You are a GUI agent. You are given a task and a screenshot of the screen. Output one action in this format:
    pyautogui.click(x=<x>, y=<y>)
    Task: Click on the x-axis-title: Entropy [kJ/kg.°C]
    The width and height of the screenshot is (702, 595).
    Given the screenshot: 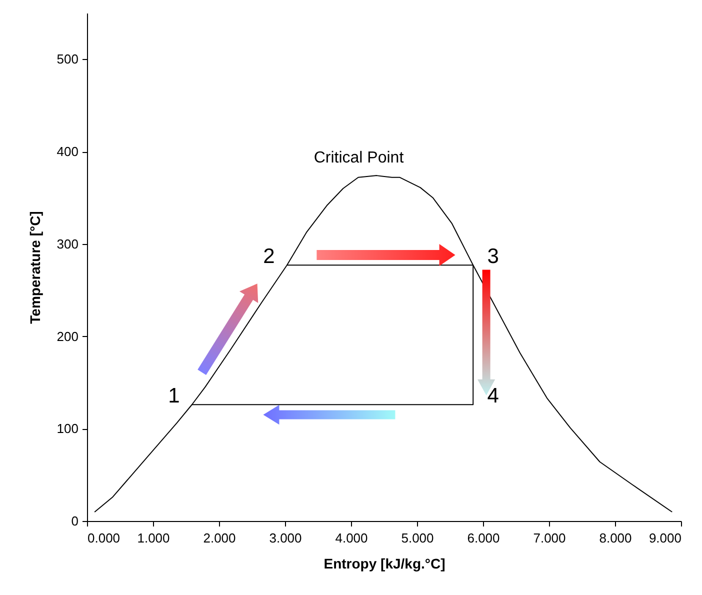 What is the action you would take?
    pyautogui.click(x=385, y=564)
    